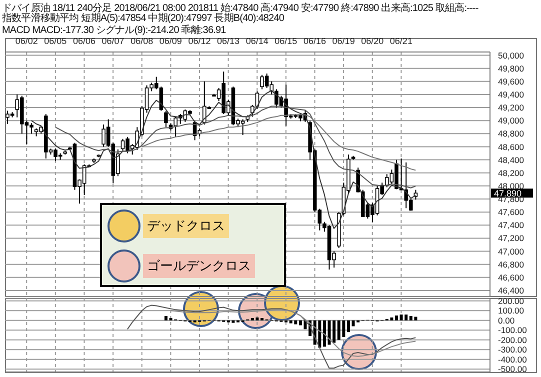 The width and height of the screenshot is (541, 377). Describe the element at coordinates (511, 301) in the screenshot. I see `y-tick-label: 200.00` at that location.